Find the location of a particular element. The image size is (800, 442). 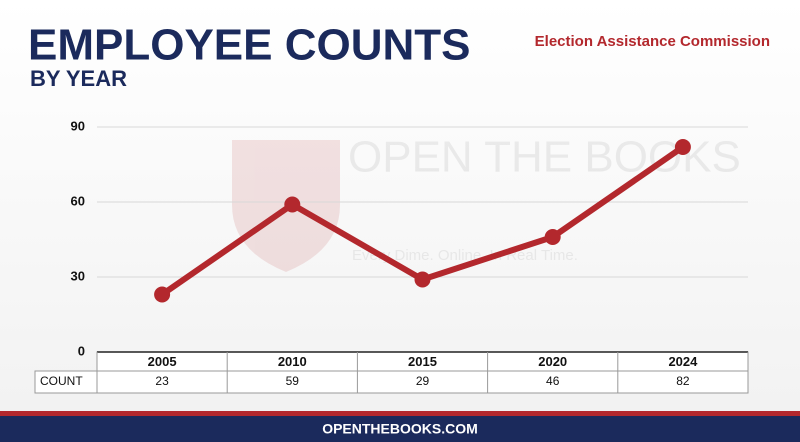

table-value: 59 is located at coordinates (293, 381).